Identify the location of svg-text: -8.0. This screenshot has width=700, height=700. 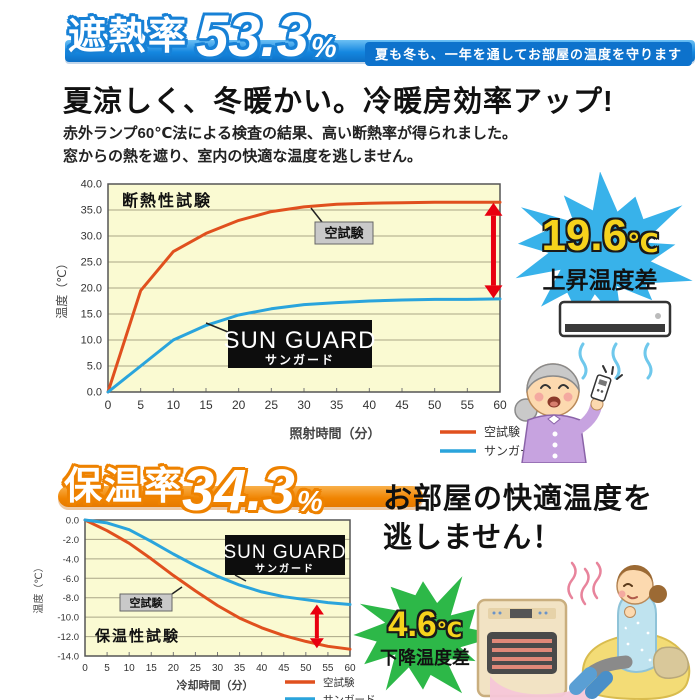
(71, 598).